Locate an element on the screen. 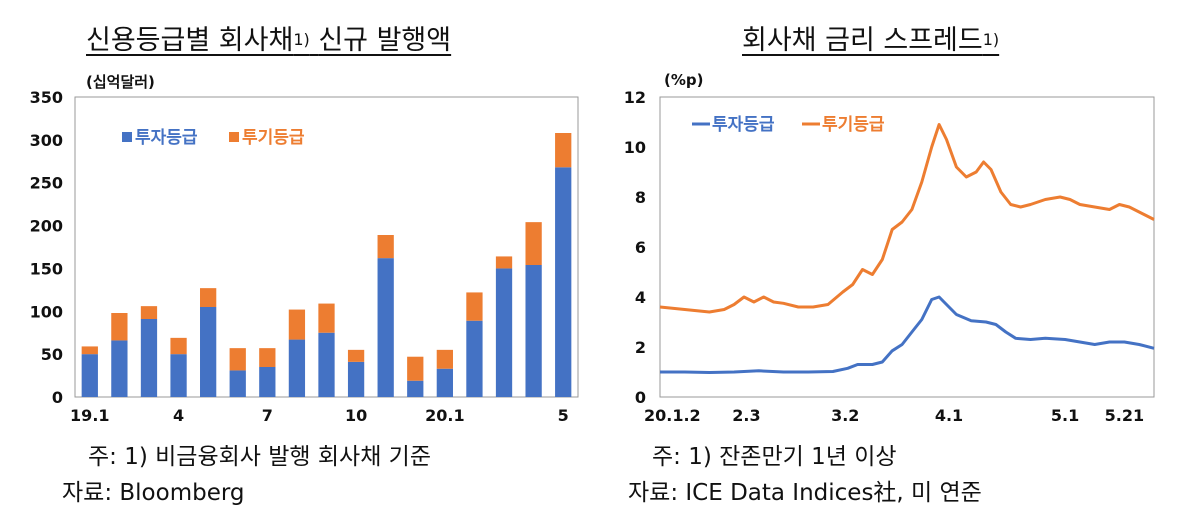  x-tick-label: 7 is located at coordinates (267, 415).